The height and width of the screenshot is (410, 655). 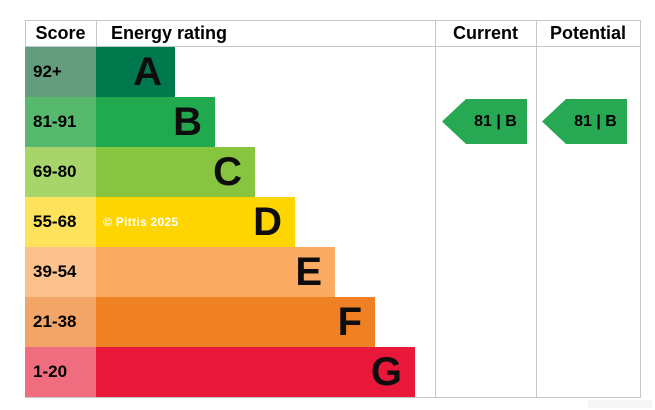 What do you see at coordinates (620, 404) in the screenshot?
I see `faint-watermark` at bounding box center [620, 404].